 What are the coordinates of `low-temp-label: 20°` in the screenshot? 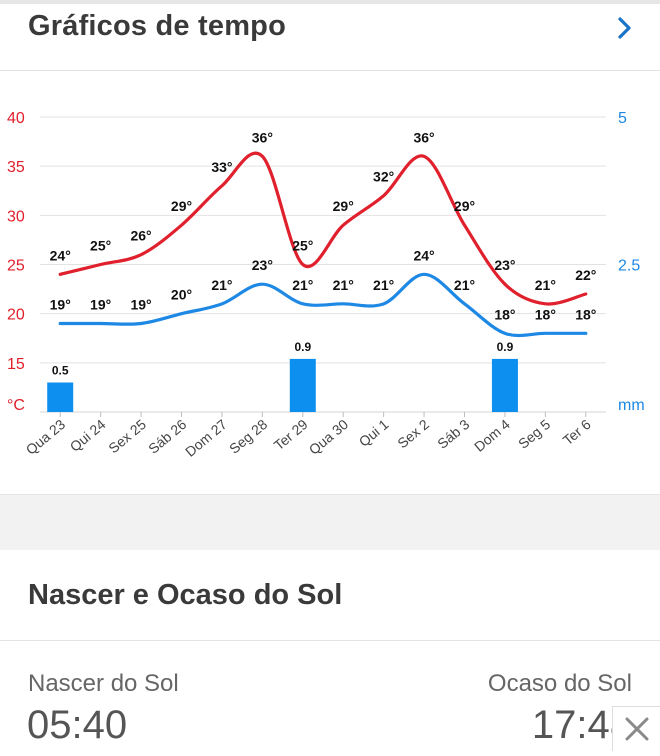 It's located at (181, 295).